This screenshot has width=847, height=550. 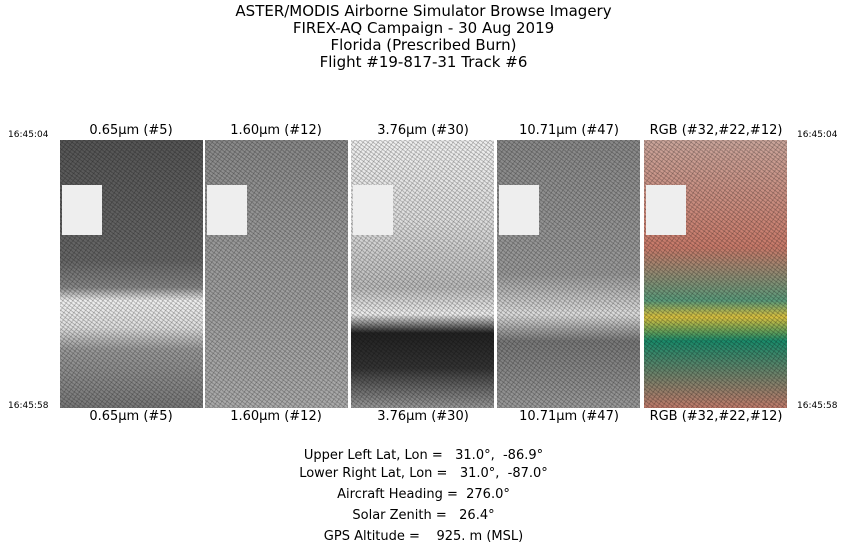 What do you see at coordinates (817, 135) in the screenshot?
I see `start-time-right: 16:45:04` at bounding box center [817, 135].